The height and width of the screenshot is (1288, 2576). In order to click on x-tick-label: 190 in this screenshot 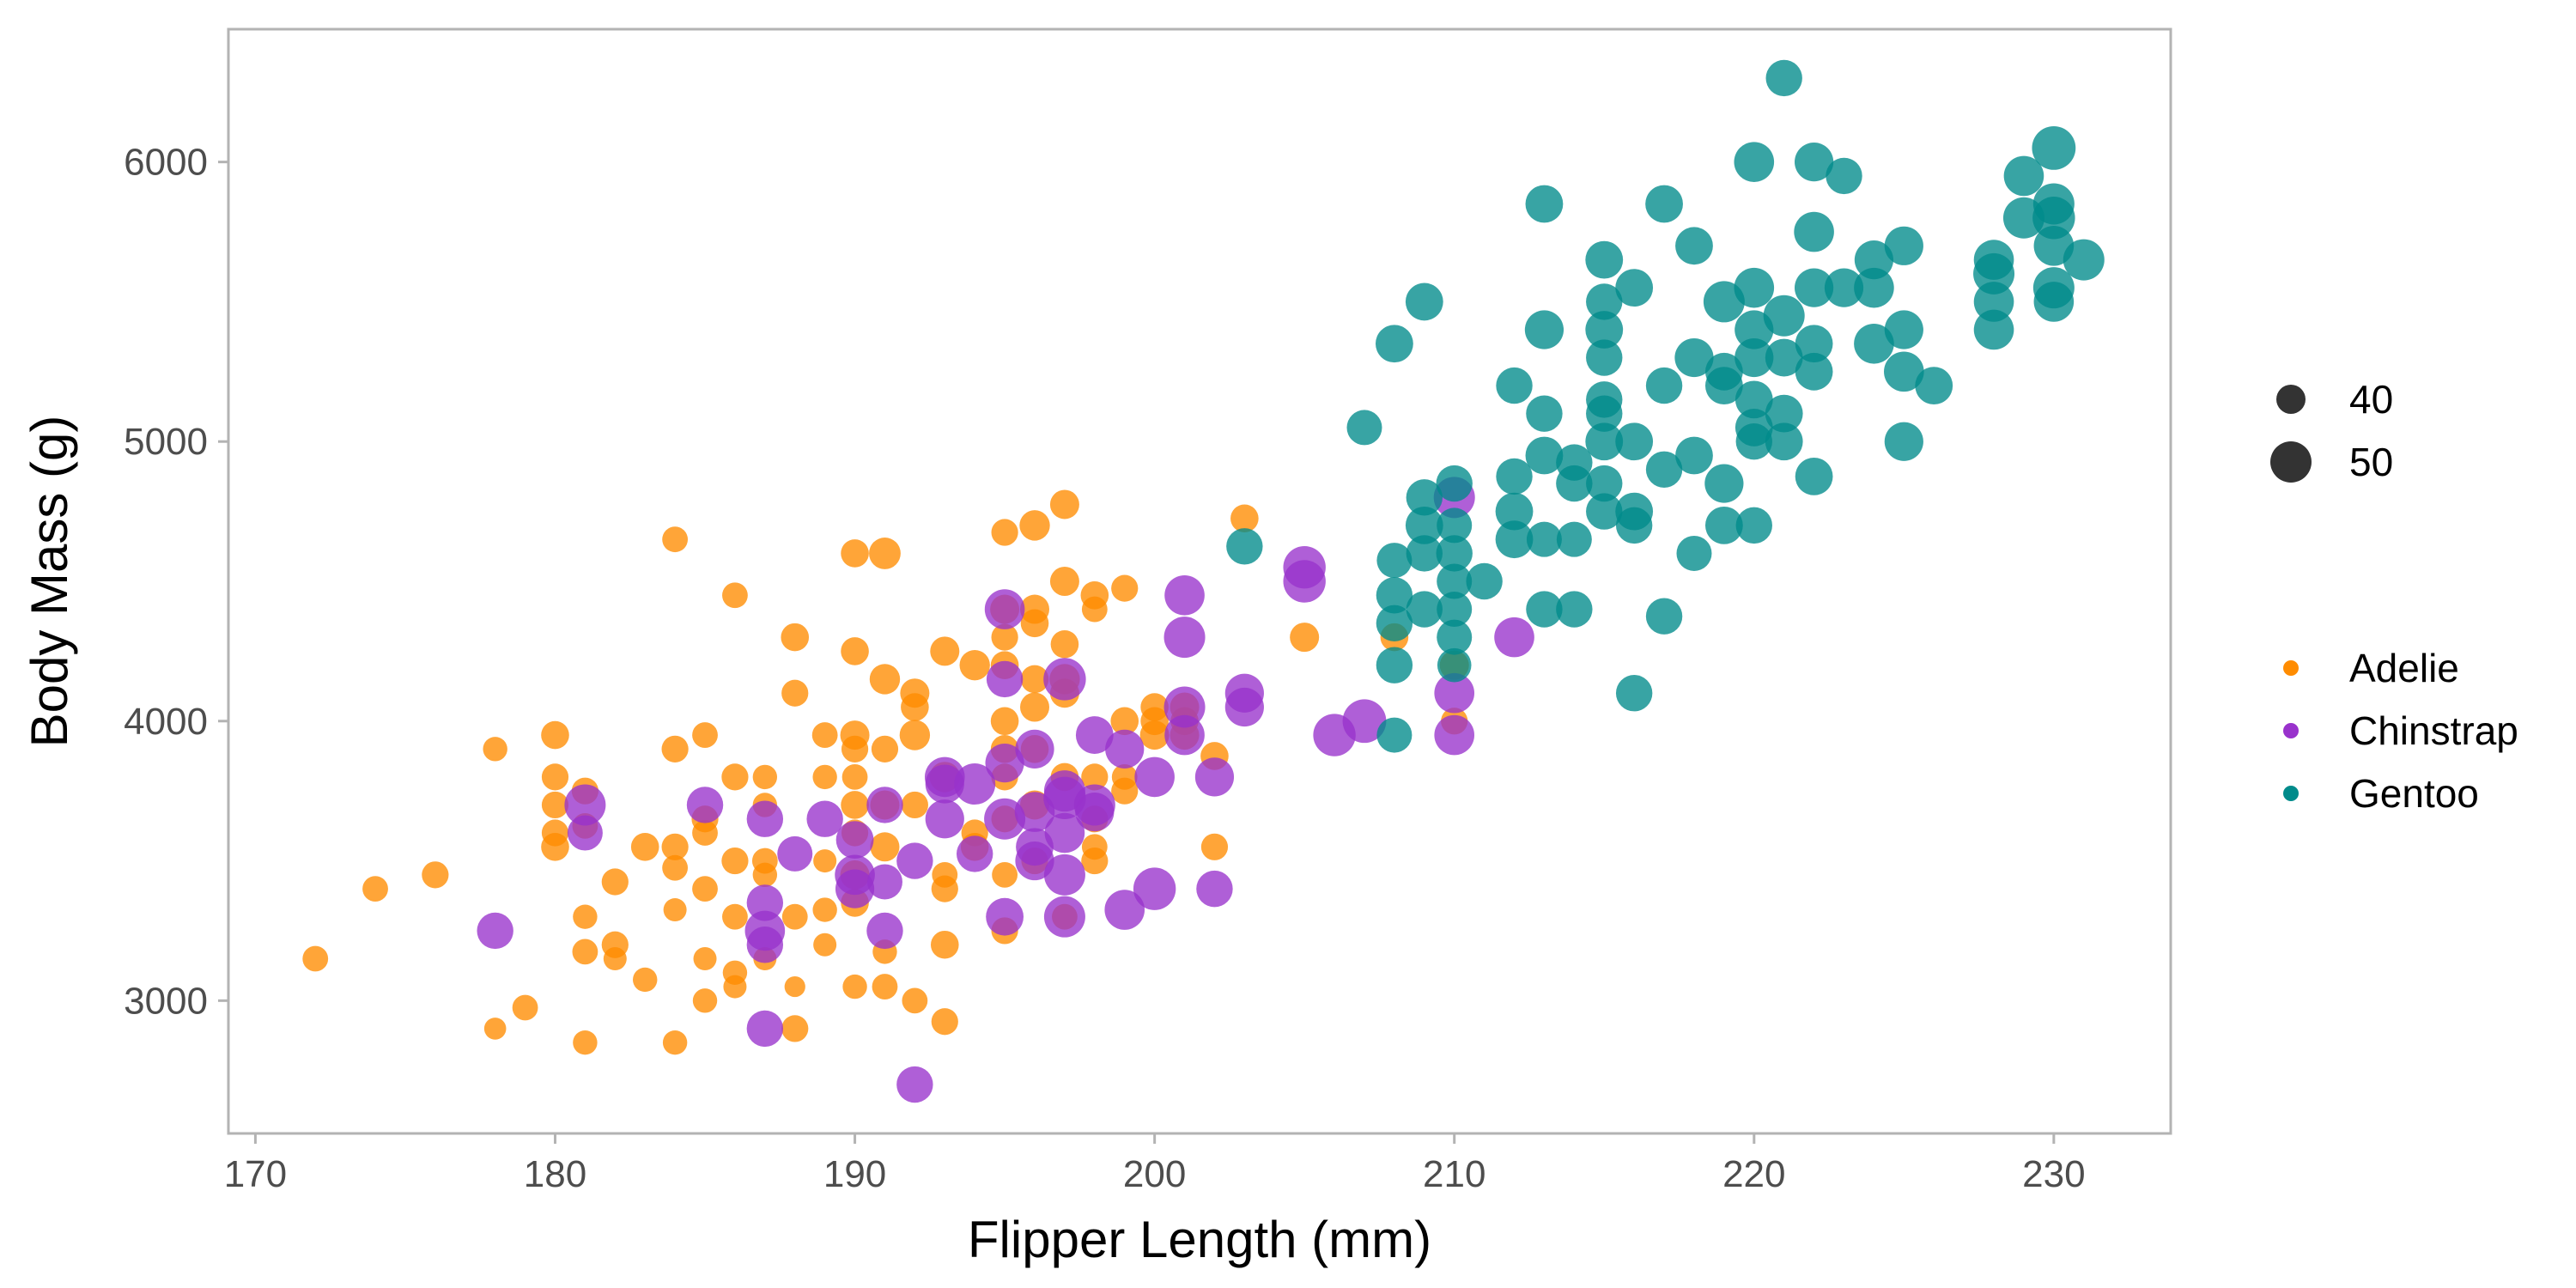, I will do `click(854, 1174)`.